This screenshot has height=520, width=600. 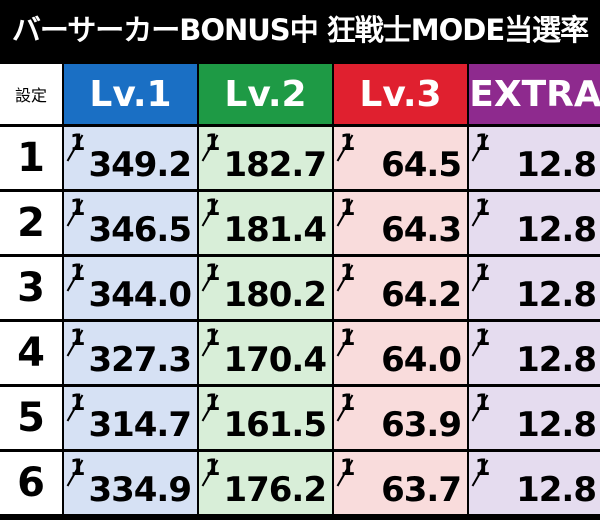 What do you see at coordinates (265, 94) in the screenshot?
I see `header-cell: Lv.2` at bounding box center [265, 94].